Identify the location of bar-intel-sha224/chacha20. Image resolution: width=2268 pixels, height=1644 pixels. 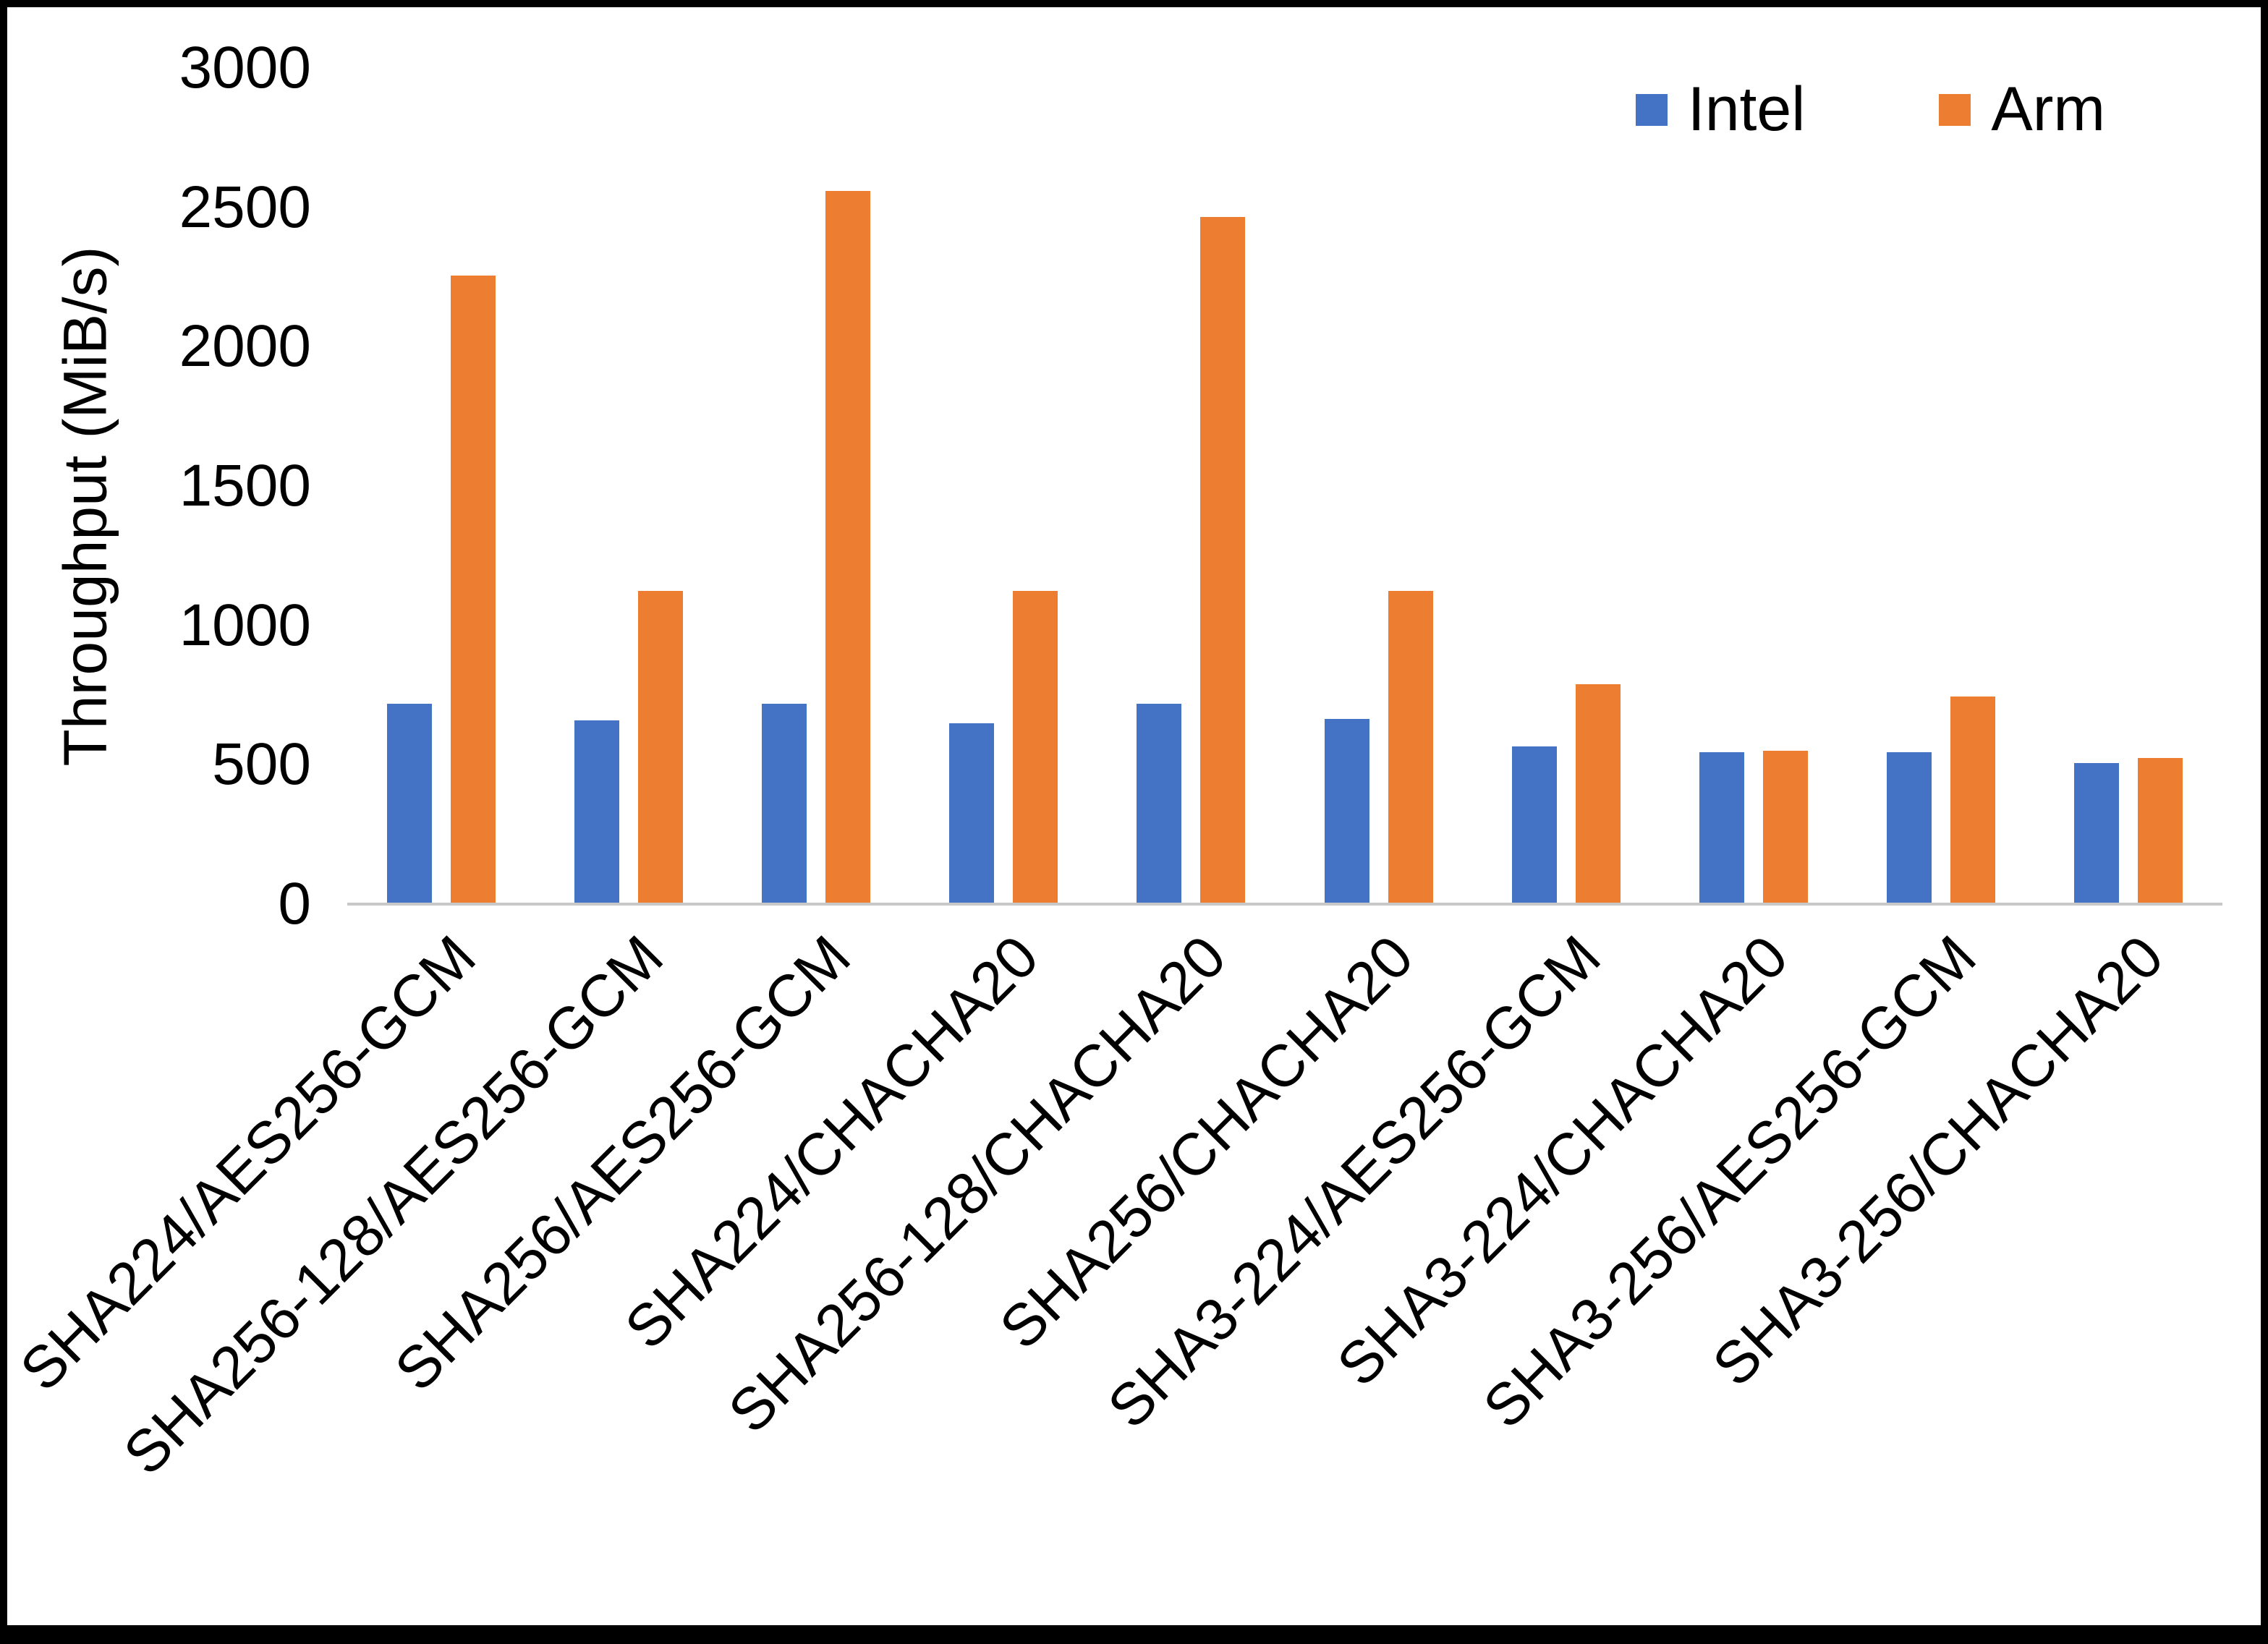
(972, 813).